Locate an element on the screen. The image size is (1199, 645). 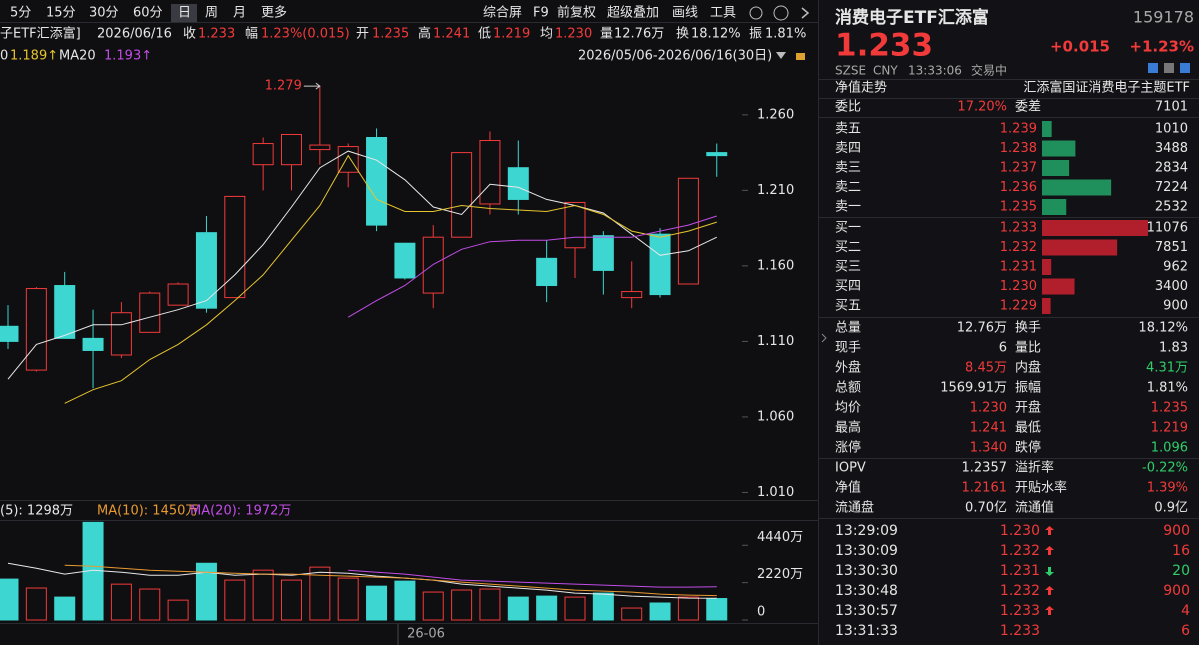
active-tab-bg is located at coordinates (184, 13).